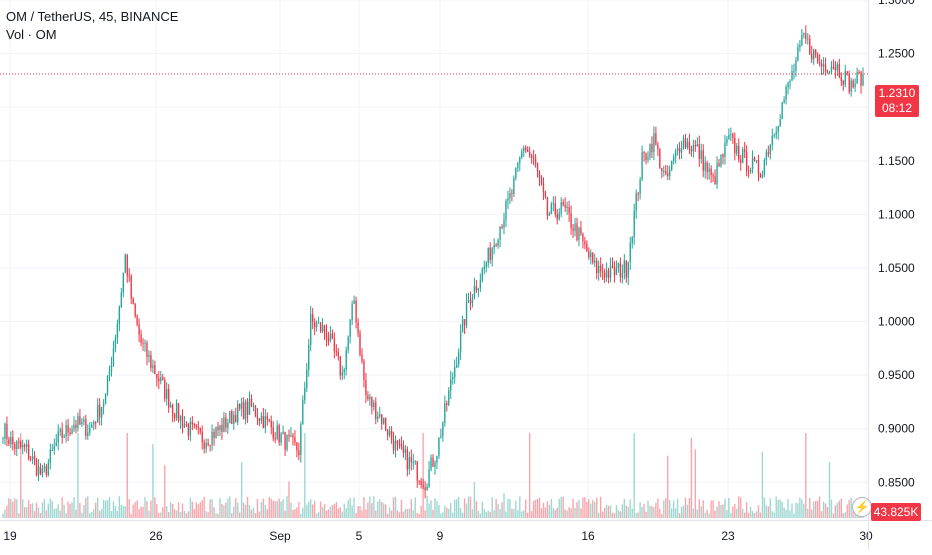  Describe the element at coordinates (862, 507) in the screenshot. I see `lightning-icon: ⚡` at that location.